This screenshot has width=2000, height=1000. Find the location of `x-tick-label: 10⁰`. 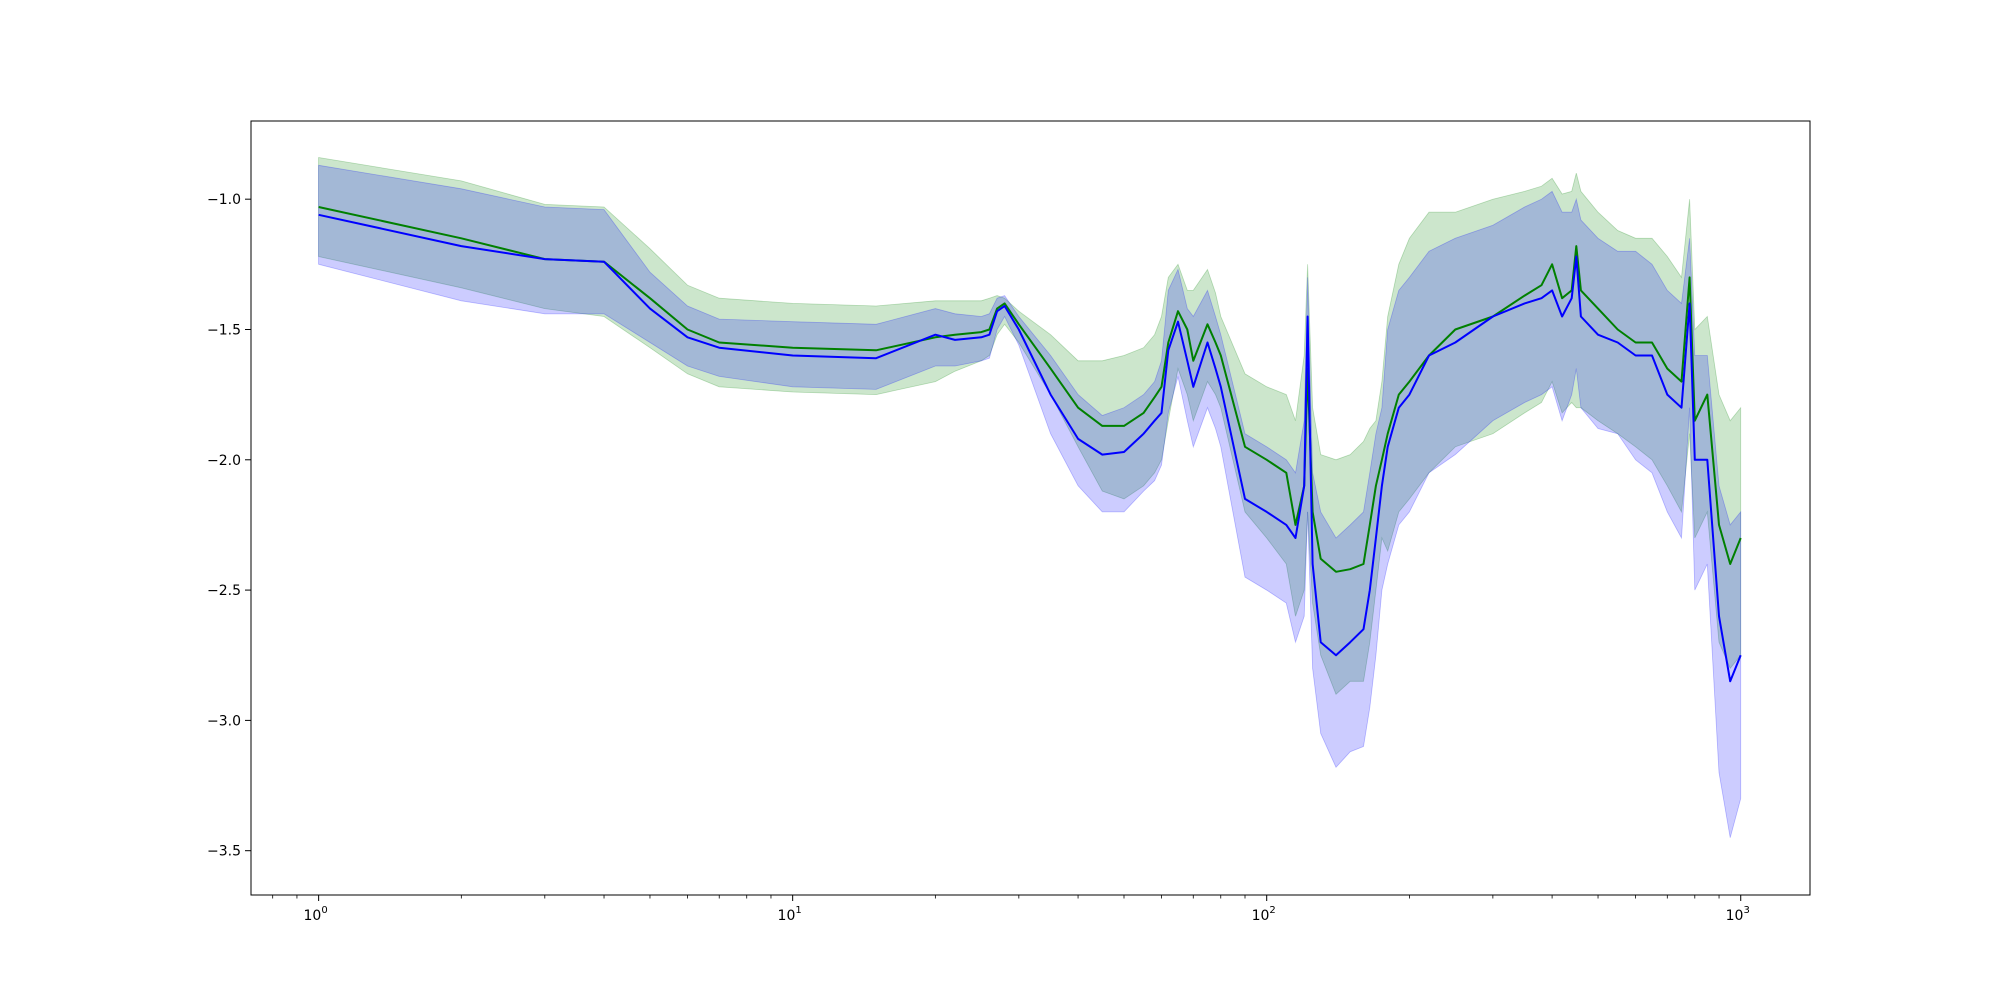

x-tick-label: 10⁰ is located at coordinates (316, 914).